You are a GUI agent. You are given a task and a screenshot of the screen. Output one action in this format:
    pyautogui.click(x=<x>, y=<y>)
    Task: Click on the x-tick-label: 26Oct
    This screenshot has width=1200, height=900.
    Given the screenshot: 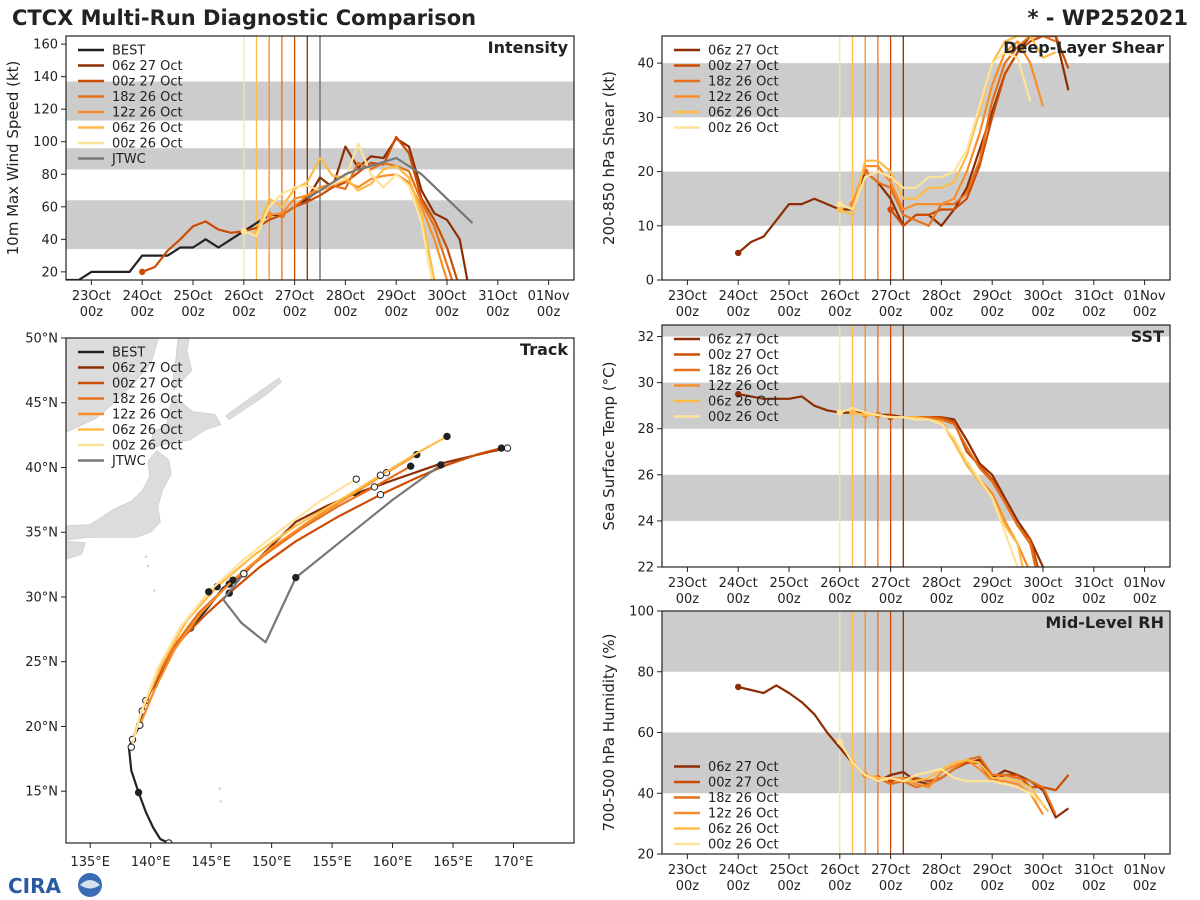 What is the action you would take?
    pyautogui.click(x=839, y=583)
    